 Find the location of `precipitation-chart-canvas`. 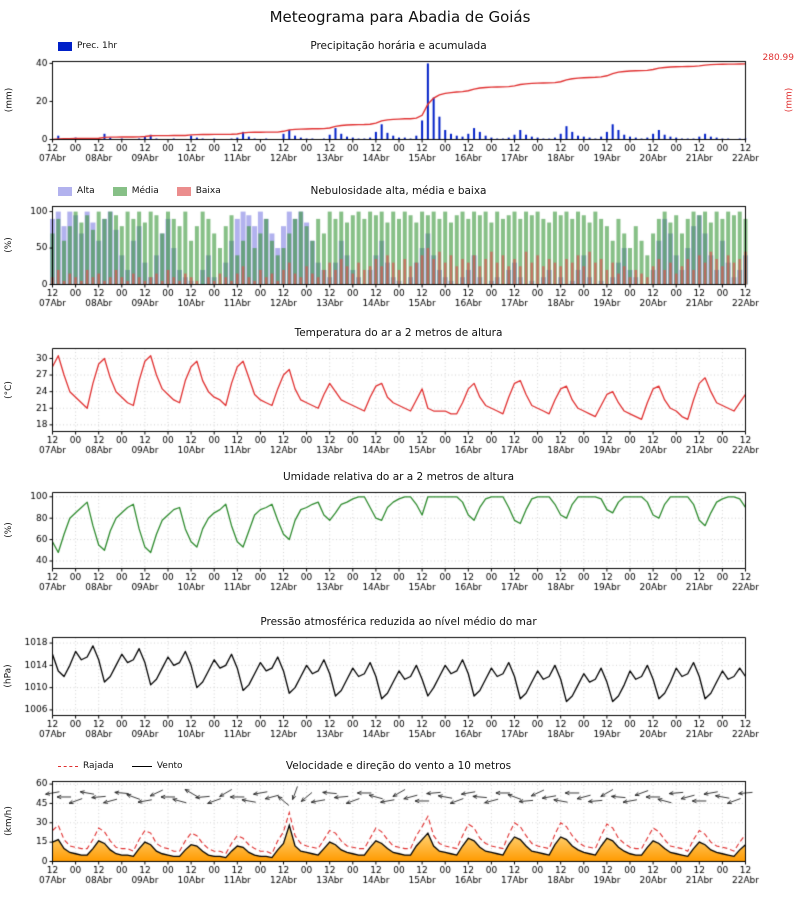

precipitation-chart-canvas is located at coordinates (400, 112).